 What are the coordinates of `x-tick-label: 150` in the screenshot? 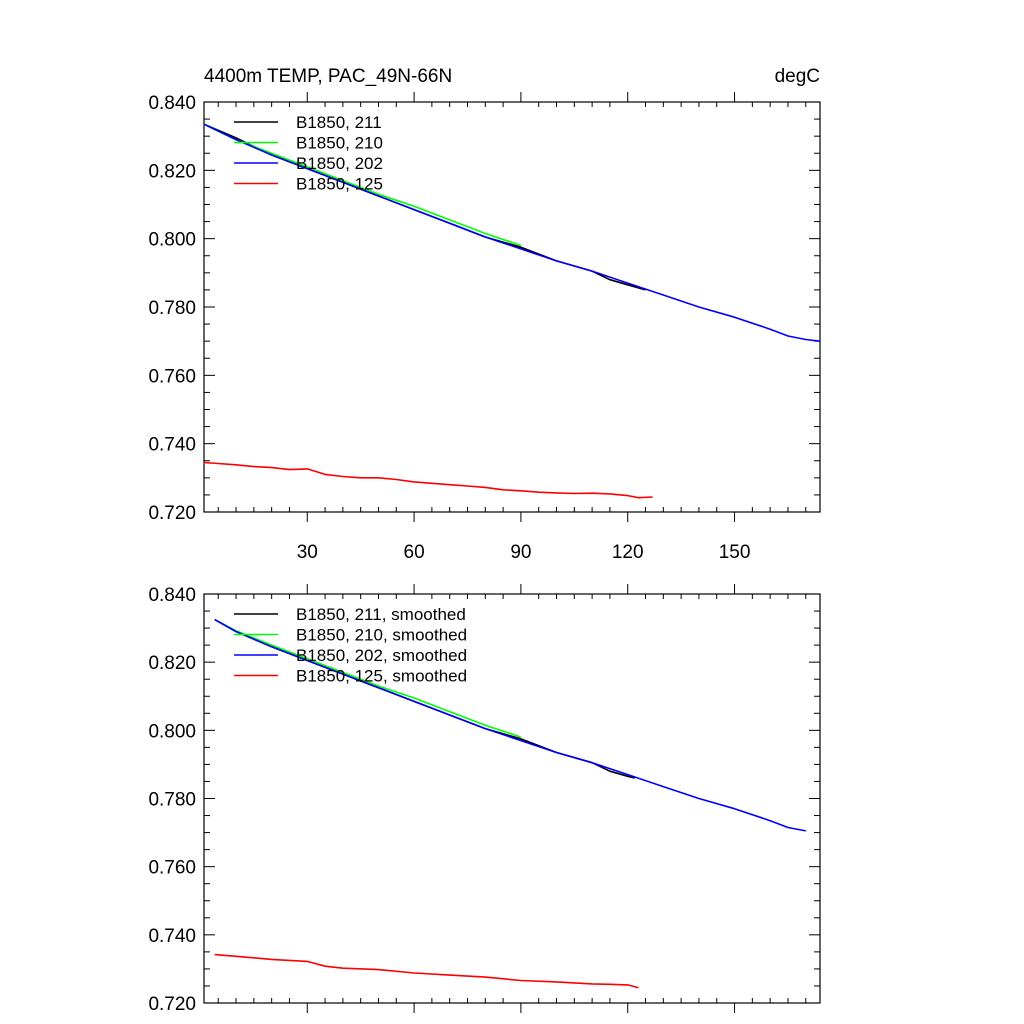 It's located at (735, 552).